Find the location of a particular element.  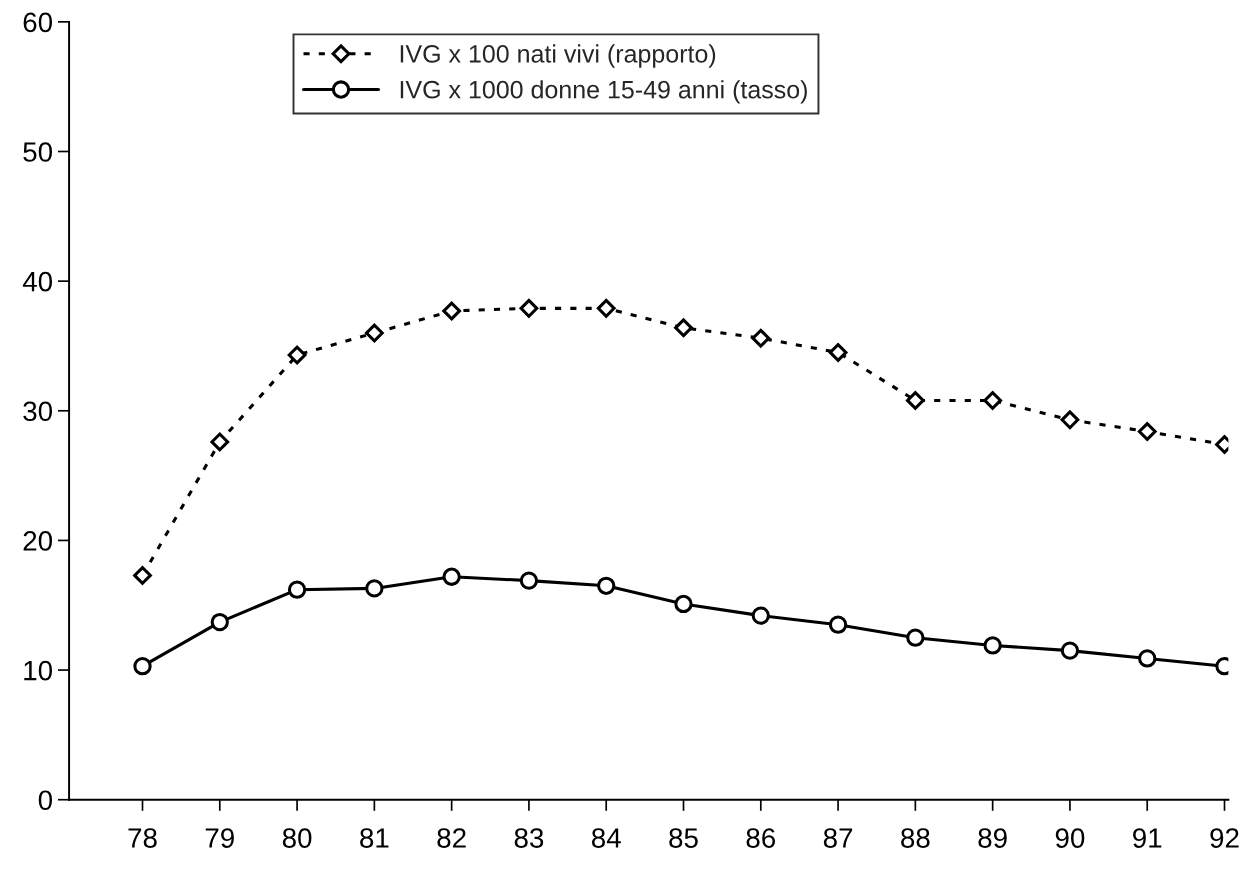

x-tick-label: 88 is located at coordinates (915, 838).